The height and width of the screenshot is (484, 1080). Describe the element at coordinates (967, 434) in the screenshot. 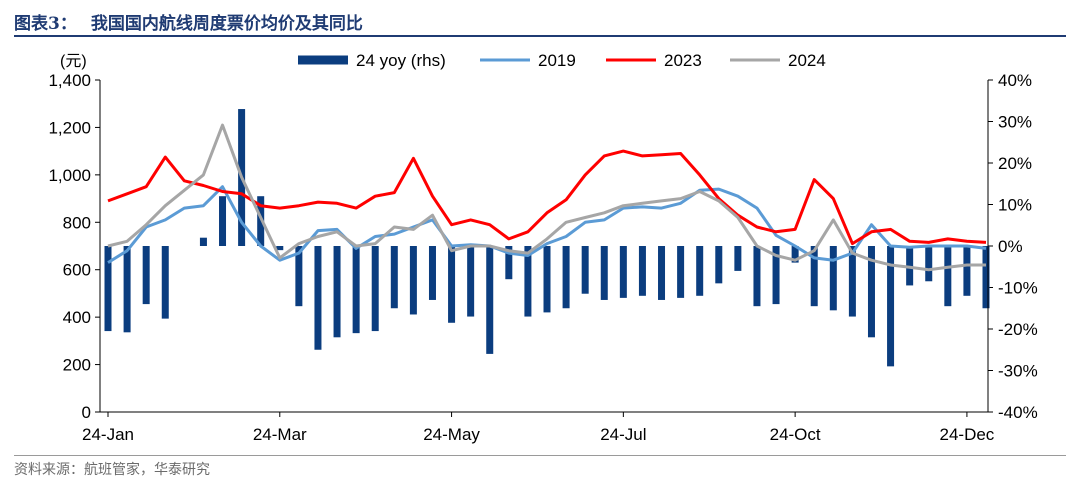

I see `x-axis-tick-label: 24-Dec` at that location.